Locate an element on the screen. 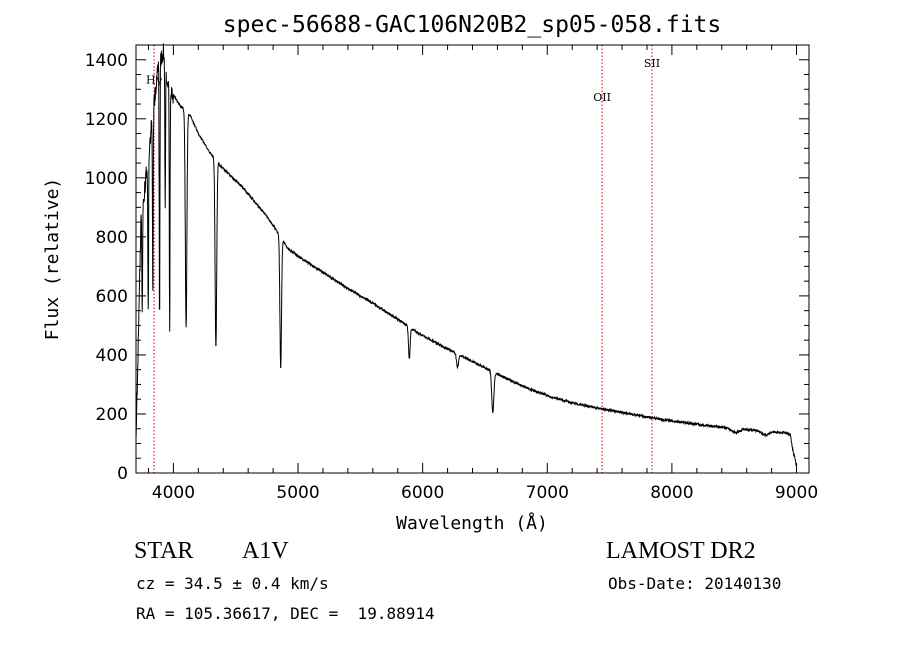  survey-label: LAMOST DR2 is located at coordinates (681, 551).